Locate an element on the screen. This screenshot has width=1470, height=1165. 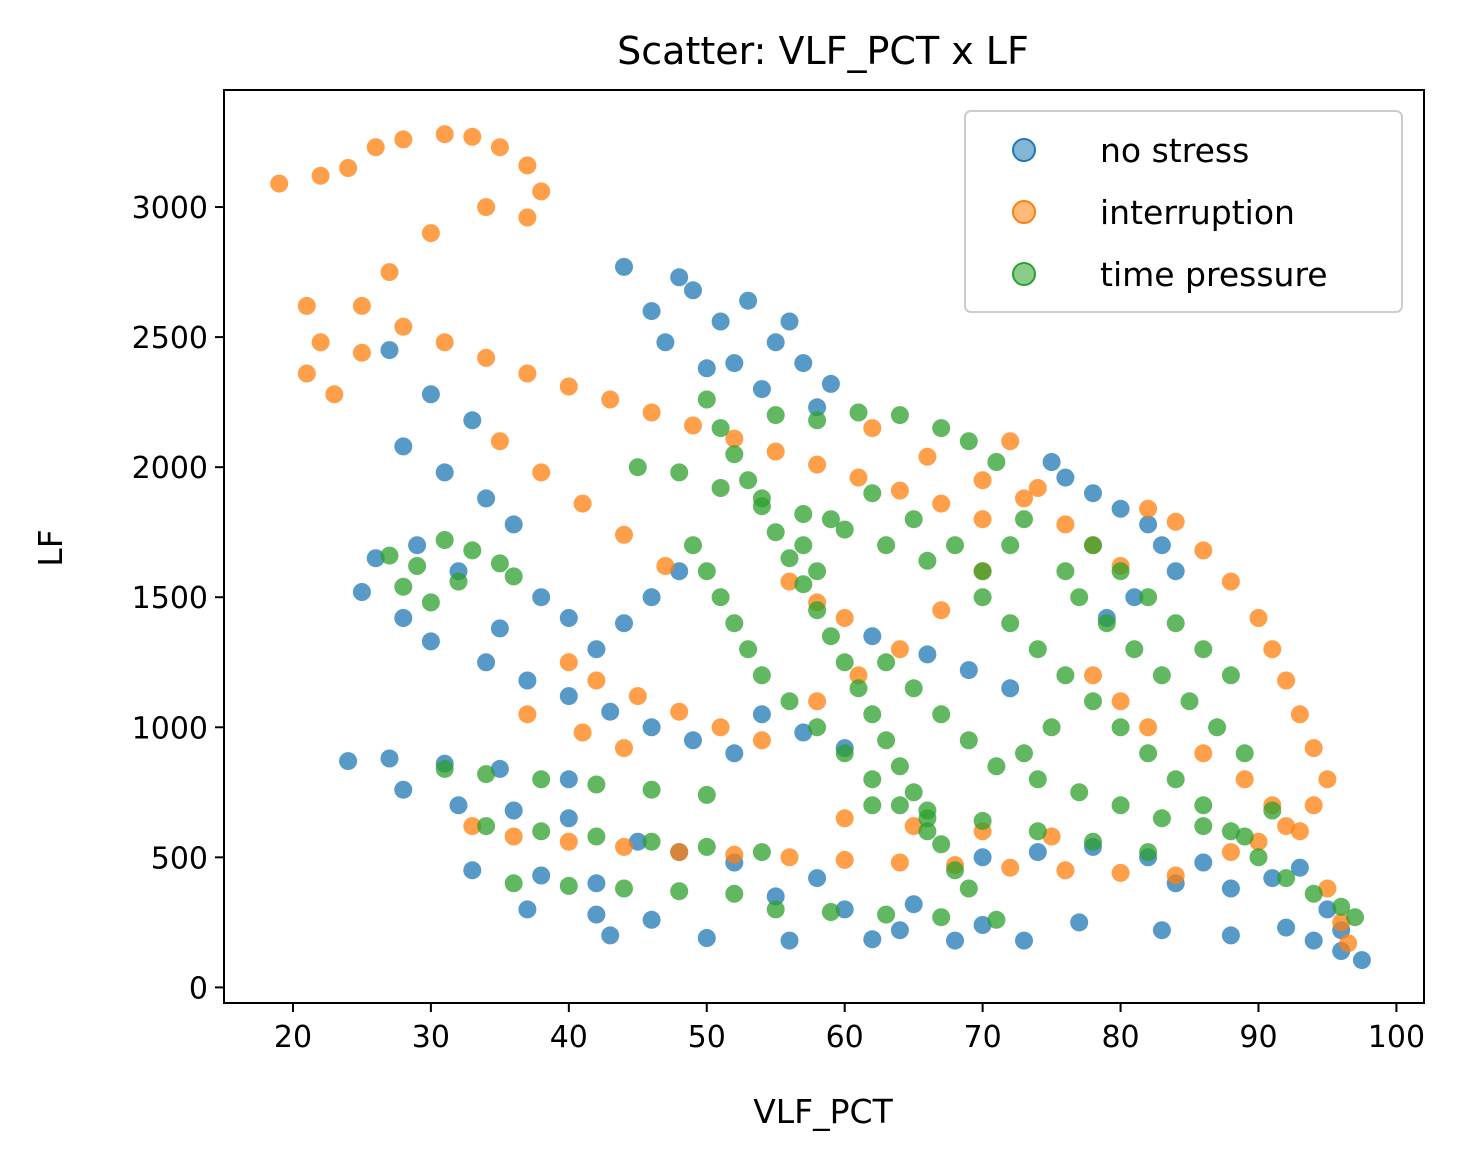
x-axis-label: VLF_PCT is located at coordinates (823, 1111).